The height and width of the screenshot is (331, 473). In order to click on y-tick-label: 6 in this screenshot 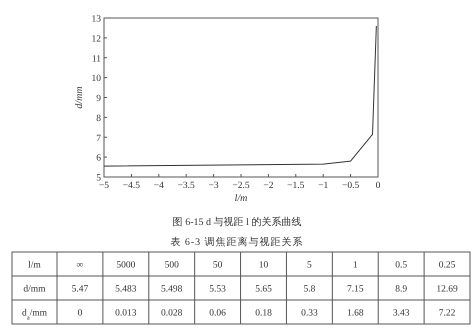, I will do `click(99, 159)`.